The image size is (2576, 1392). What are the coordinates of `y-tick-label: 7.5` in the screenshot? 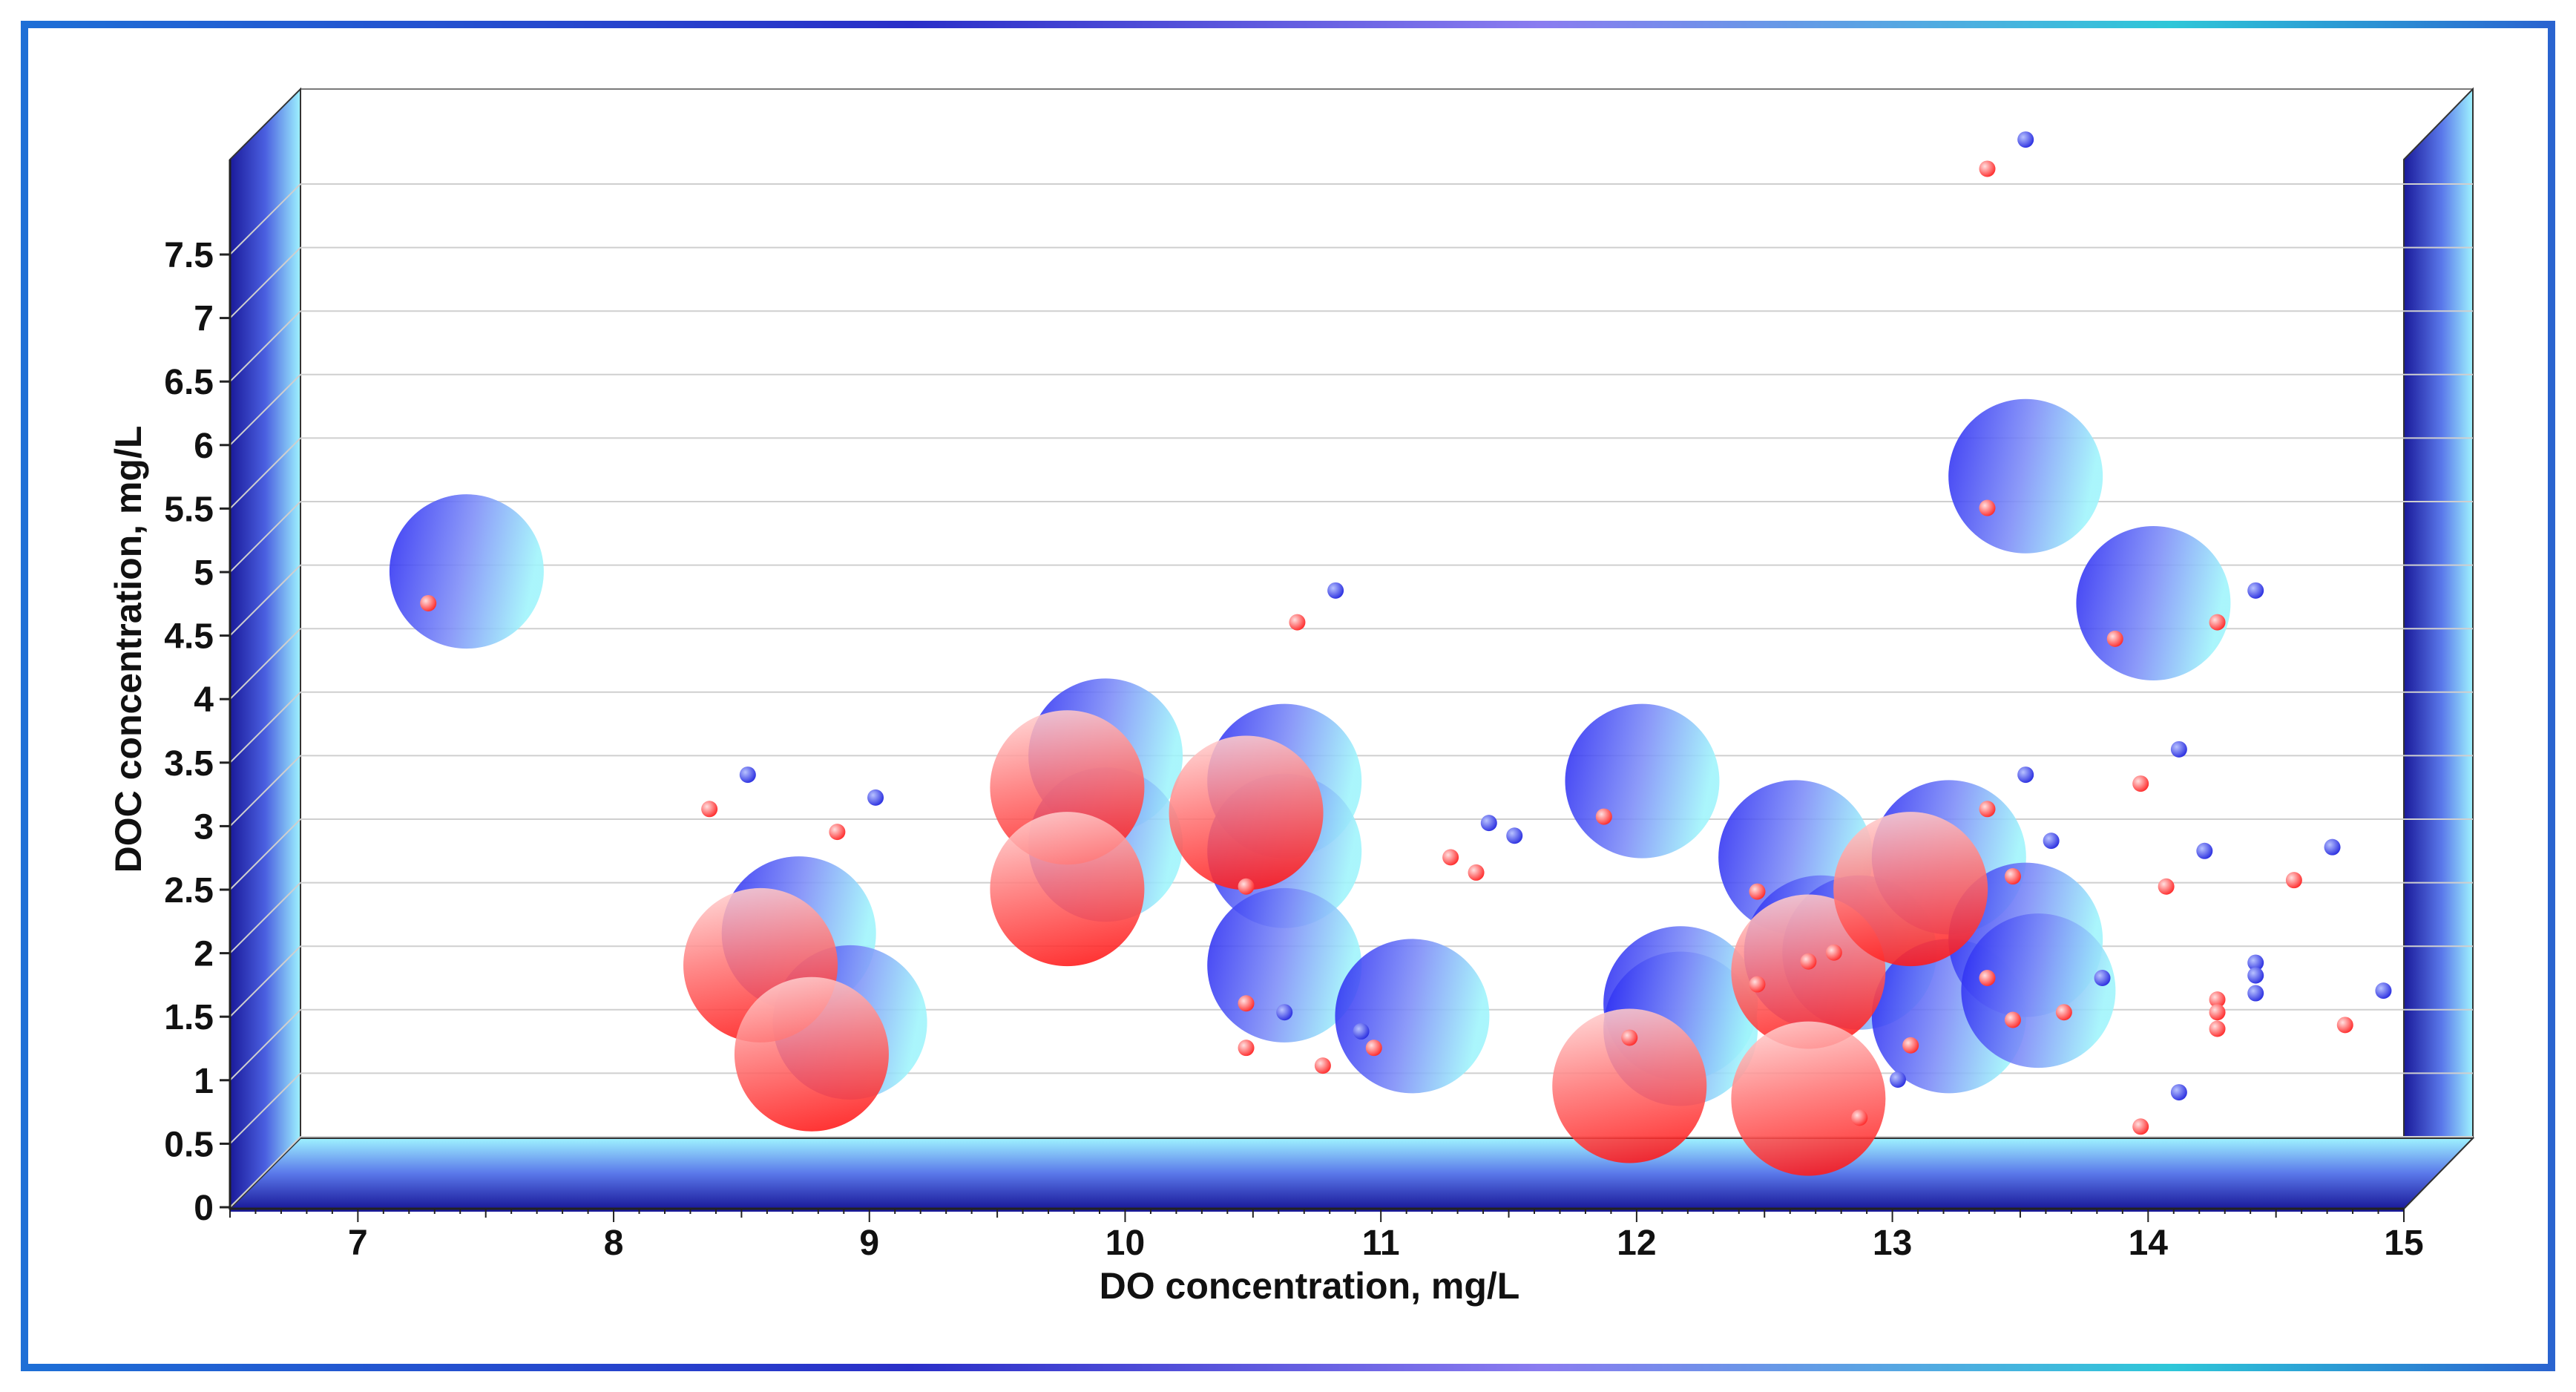 It's located at (189, 256).